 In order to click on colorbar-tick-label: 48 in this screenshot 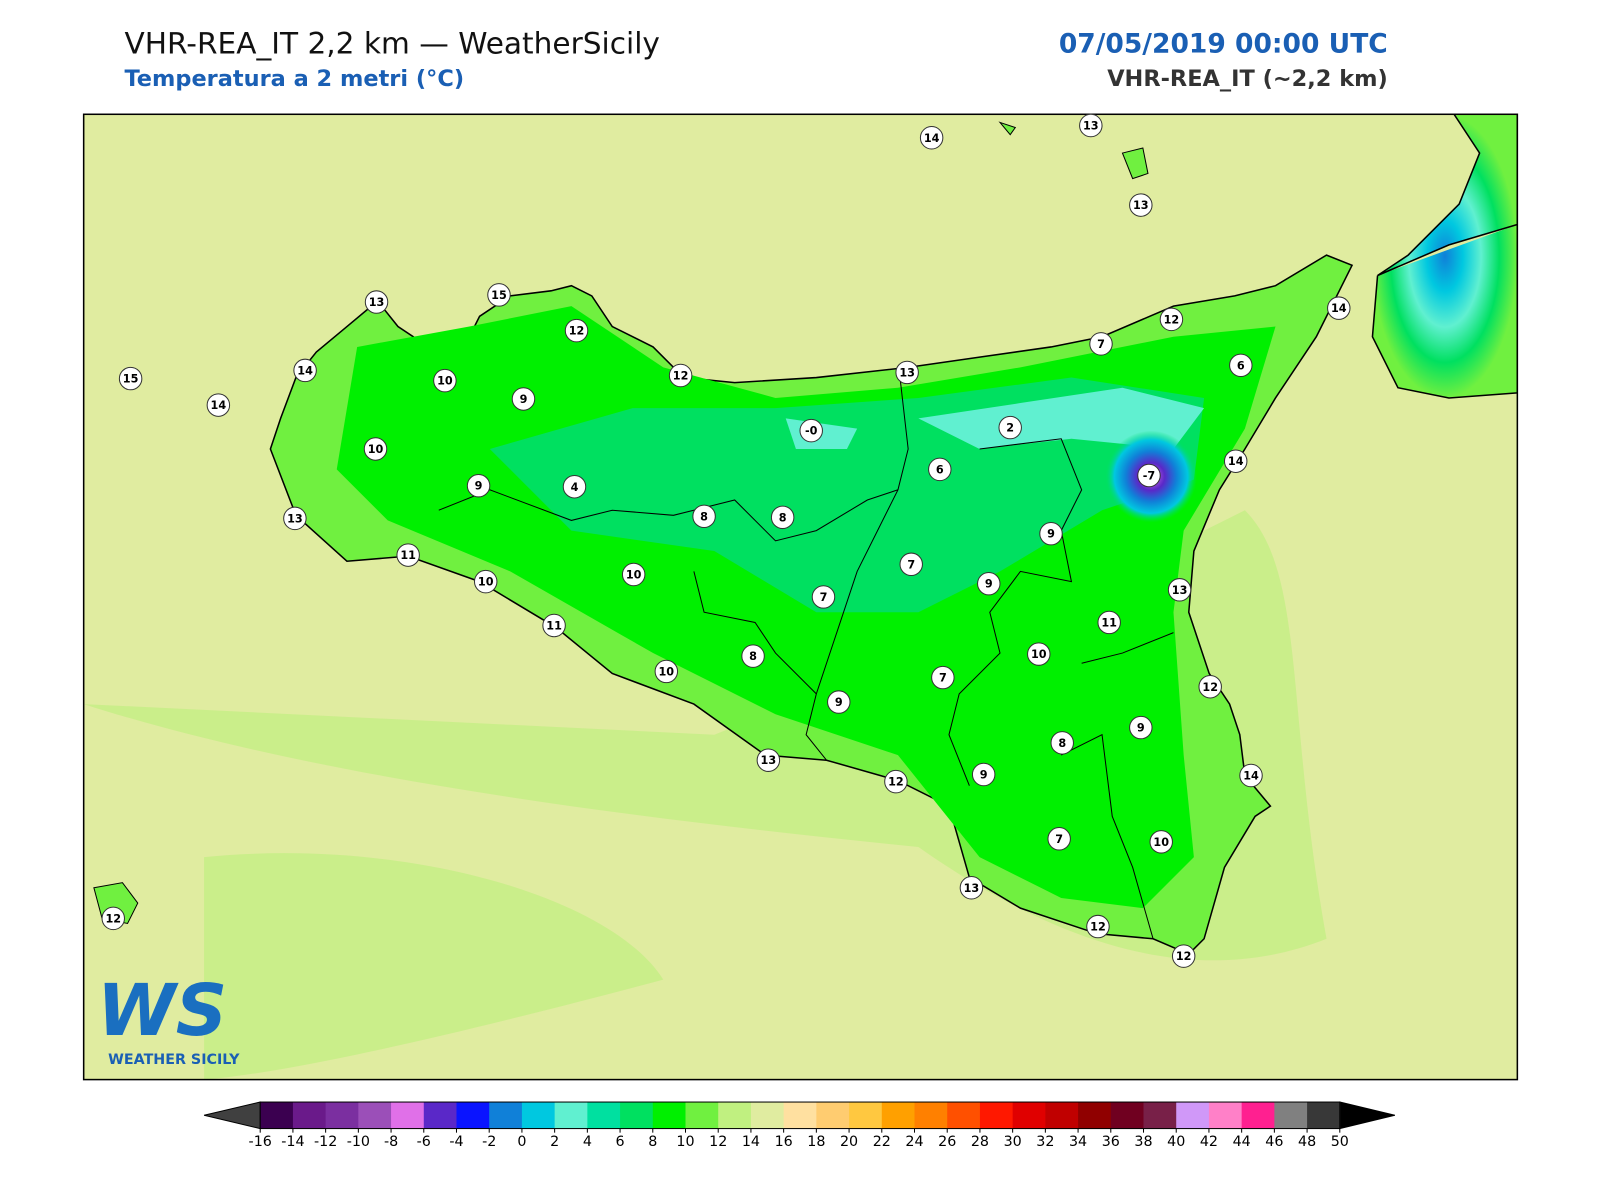, I will do `click(1307, 1142)`.